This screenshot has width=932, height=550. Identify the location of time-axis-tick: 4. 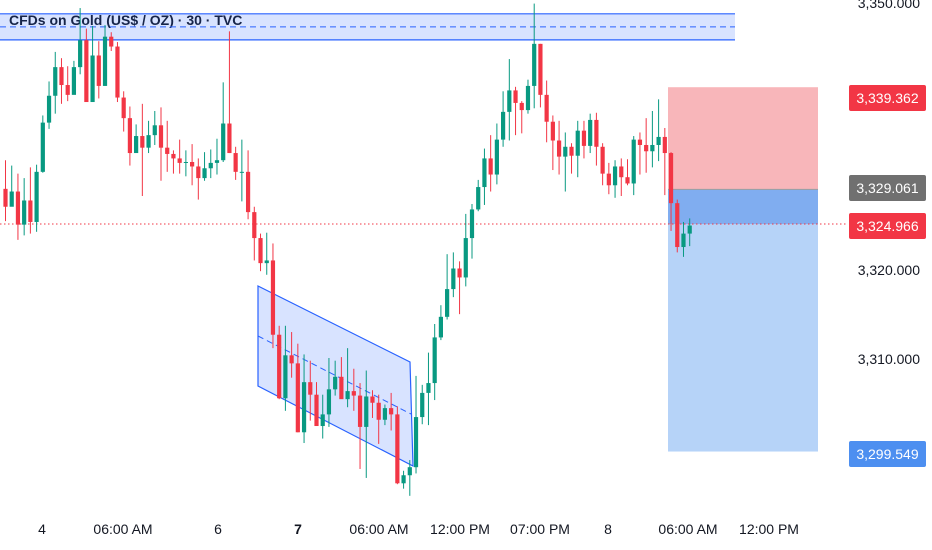
(42, 529).